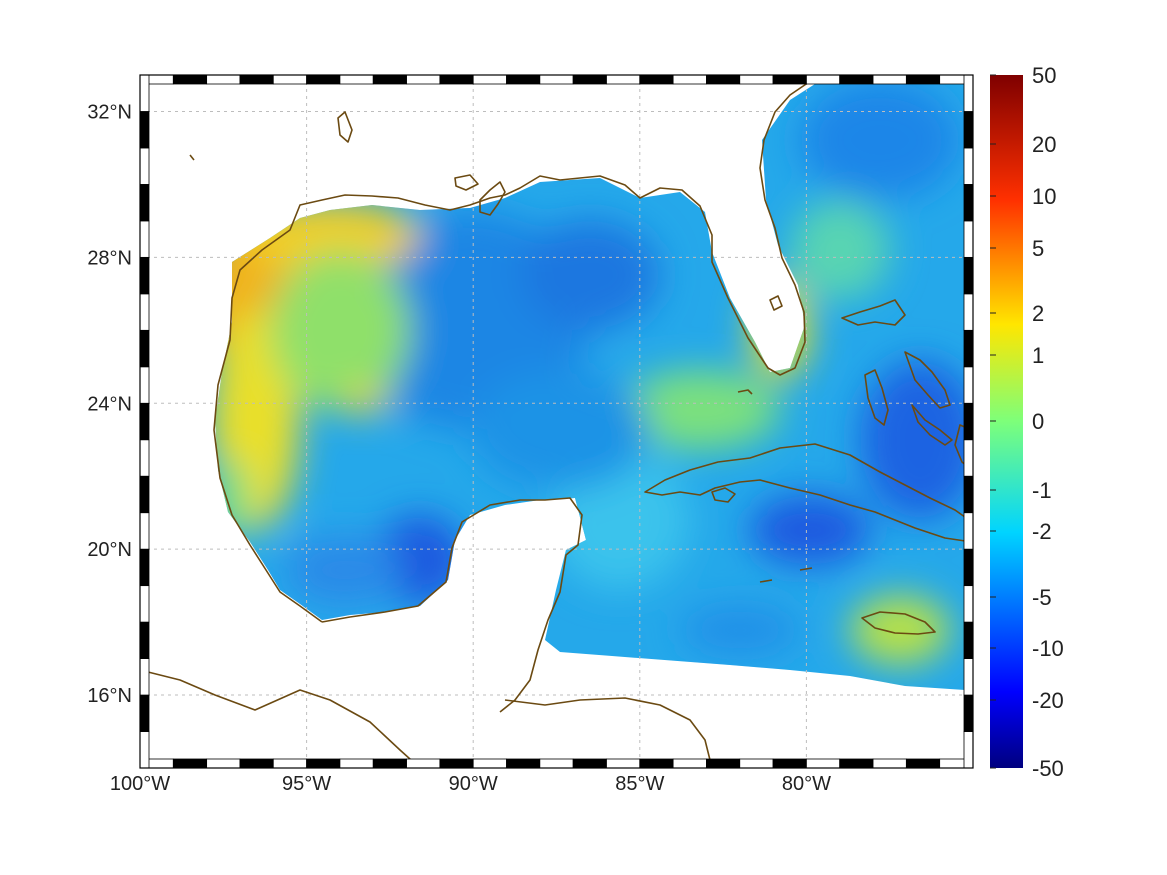  Describe the element at coordinates (140, 784) in the screenshot. I see `longitude-label: 100°W` at that location.